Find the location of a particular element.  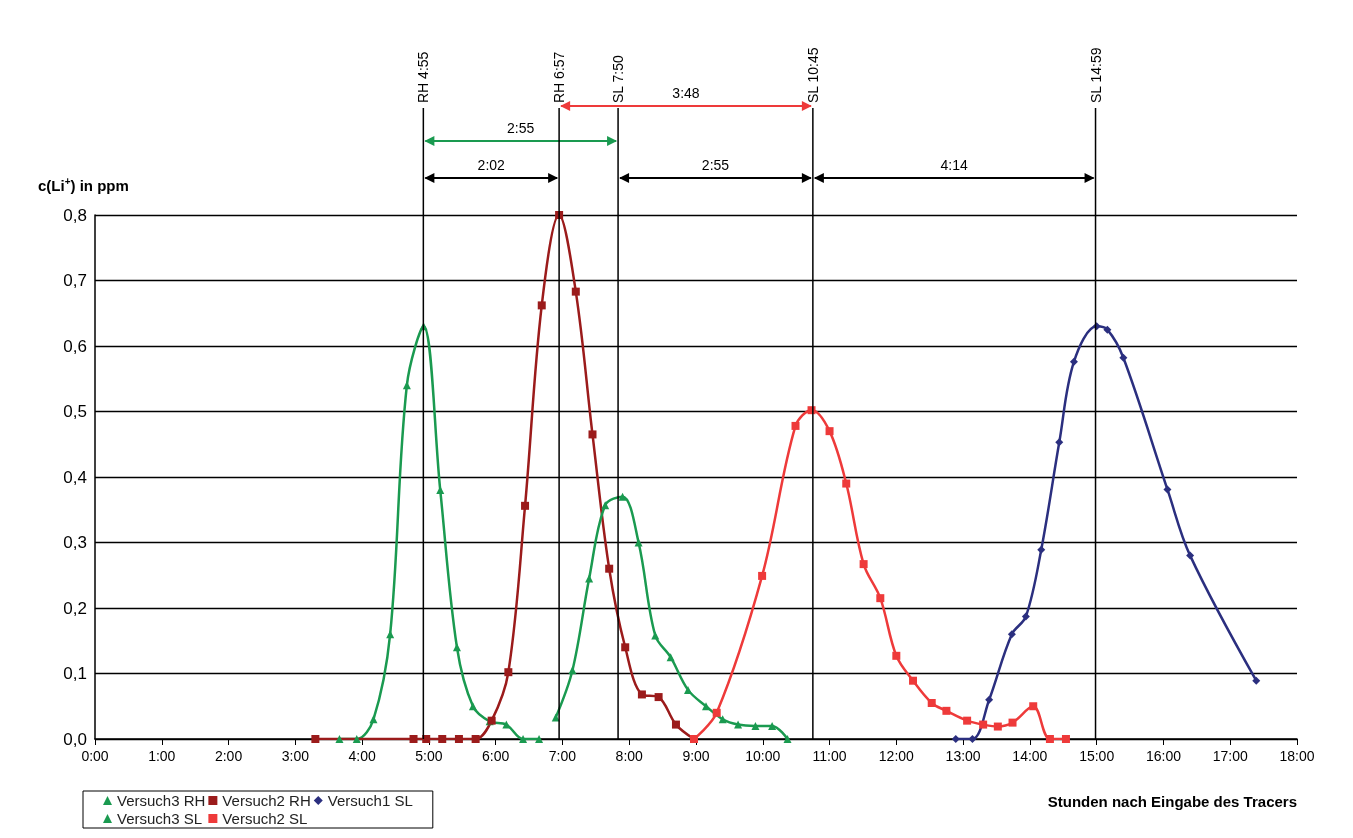

x-tick-label: 3:00 is located at coordinates (295, 756).